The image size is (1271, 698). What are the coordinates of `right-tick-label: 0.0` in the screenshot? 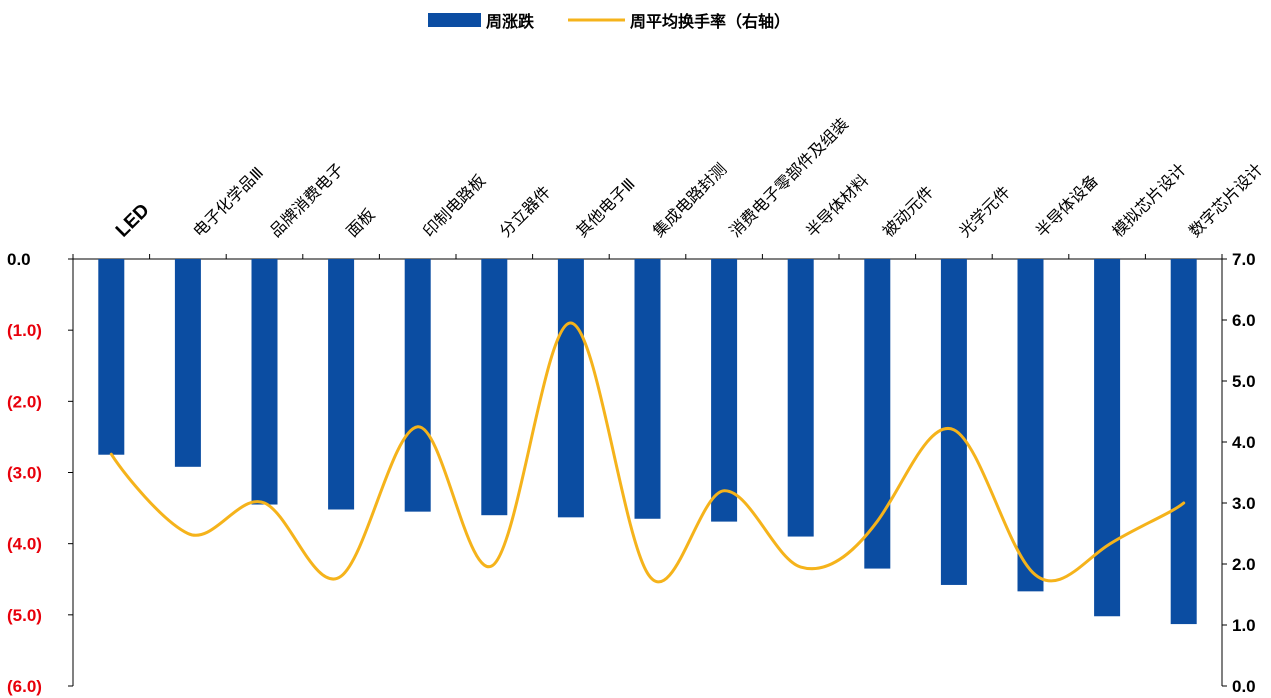 It's located at (1244, 686).